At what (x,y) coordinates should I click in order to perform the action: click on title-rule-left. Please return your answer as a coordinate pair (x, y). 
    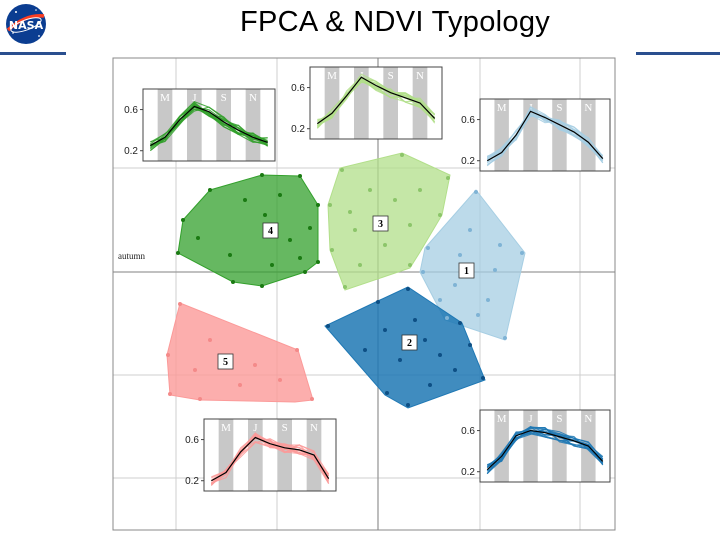
    Looking at the image, I should click on (33, 53).